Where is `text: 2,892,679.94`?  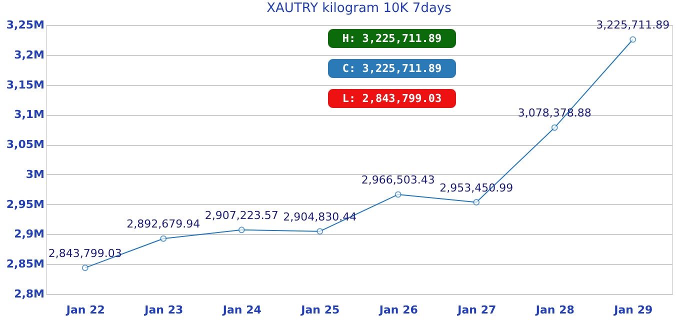 text: 2,892,679.94 is located at coordinates (163, 224).